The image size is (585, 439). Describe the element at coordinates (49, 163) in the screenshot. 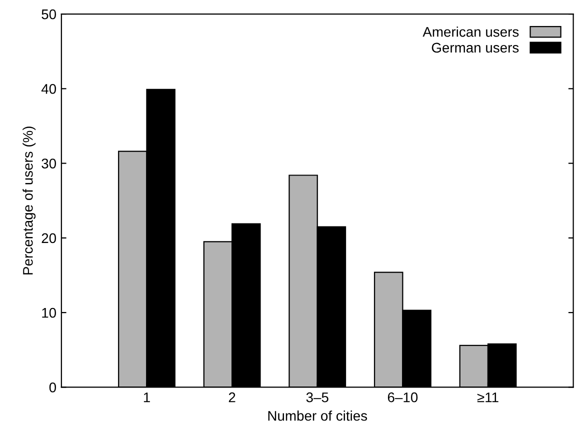

I see `y-tick-label: 30` at that location.